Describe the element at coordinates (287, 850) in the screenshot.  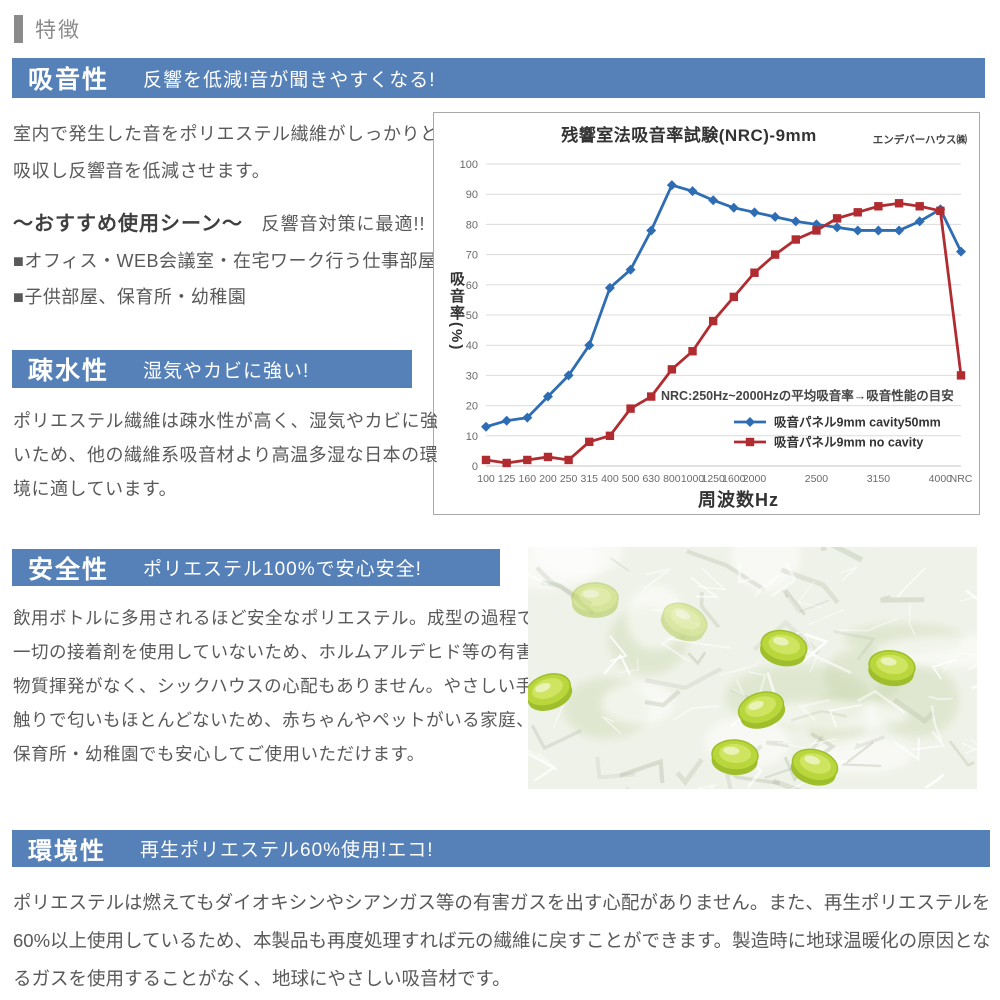
I see `banner-environment-subtitle: 再生ポリエステル60%使用!エコ!` at that location.